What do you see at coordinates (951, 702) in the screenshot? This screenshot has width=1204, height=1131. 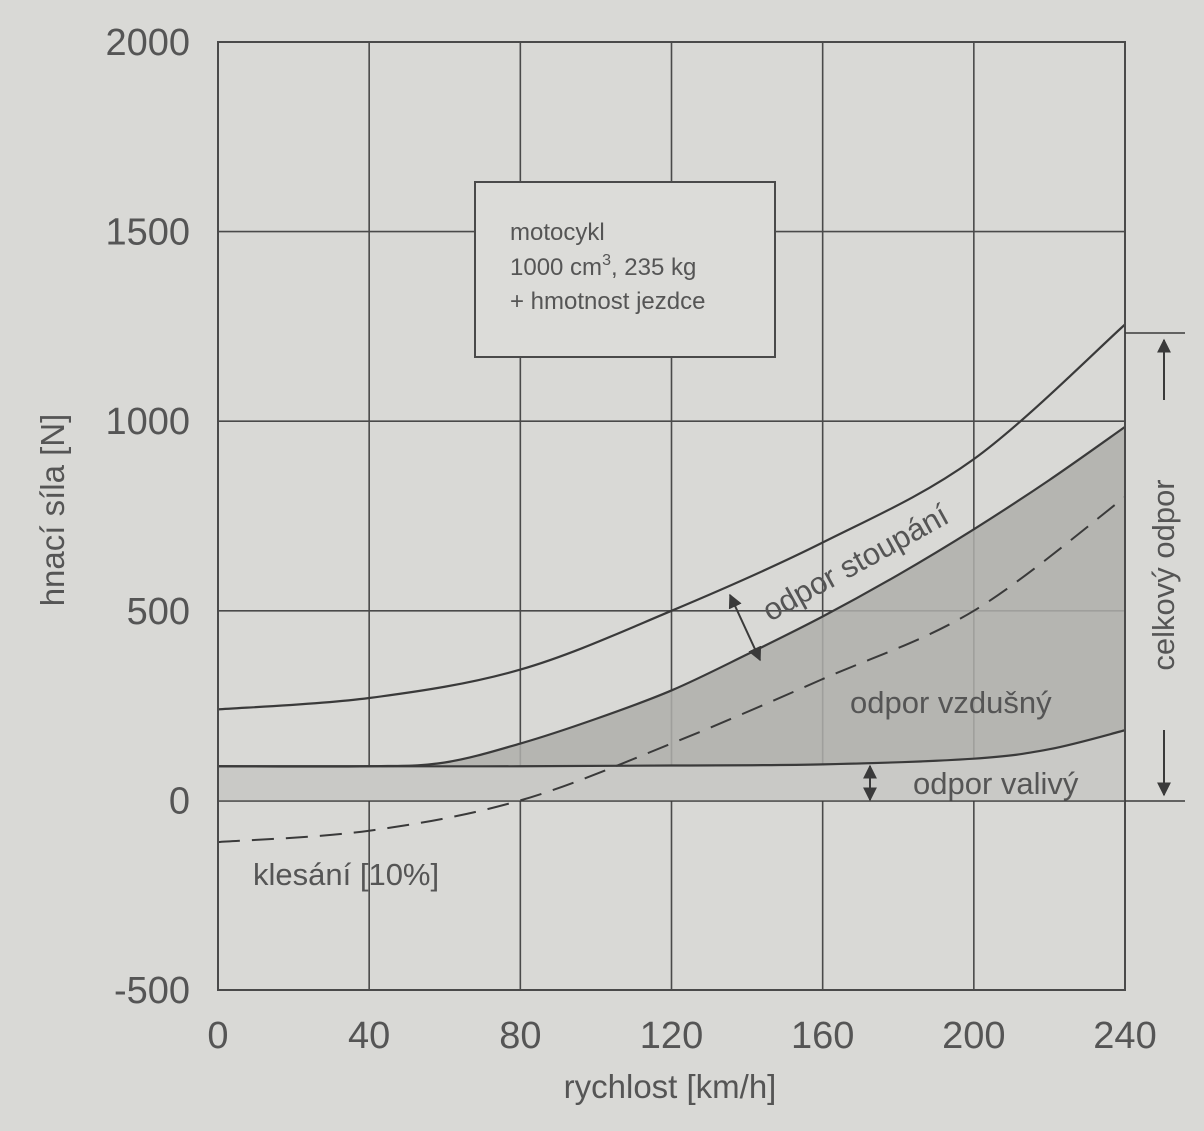 I see `label-odpor-vzdusny: odpor vzdušný` at bounding box center [951, 702].